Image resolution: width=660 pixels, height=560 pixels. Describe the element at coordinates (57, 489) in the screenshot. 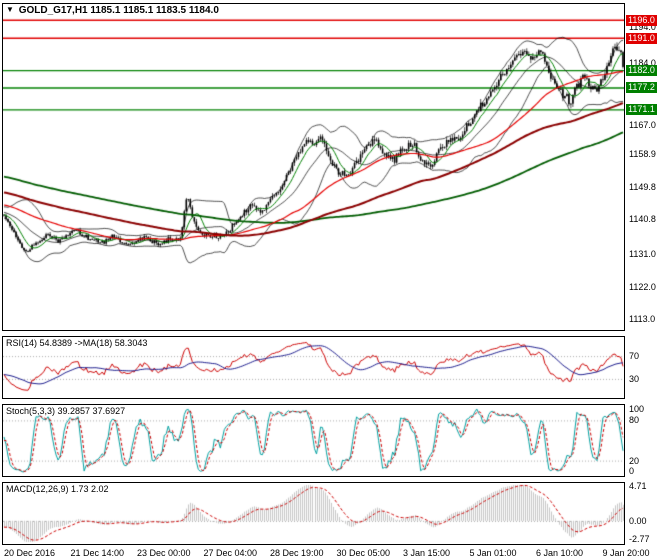

I see `macd-header: MACD(12,26,9) 1.73 2.02` at that location.